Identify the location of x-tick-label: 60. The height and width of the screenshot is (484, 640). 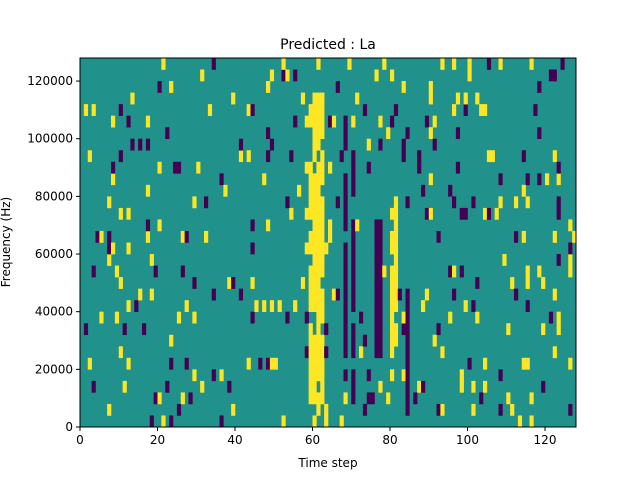
(312, 440).